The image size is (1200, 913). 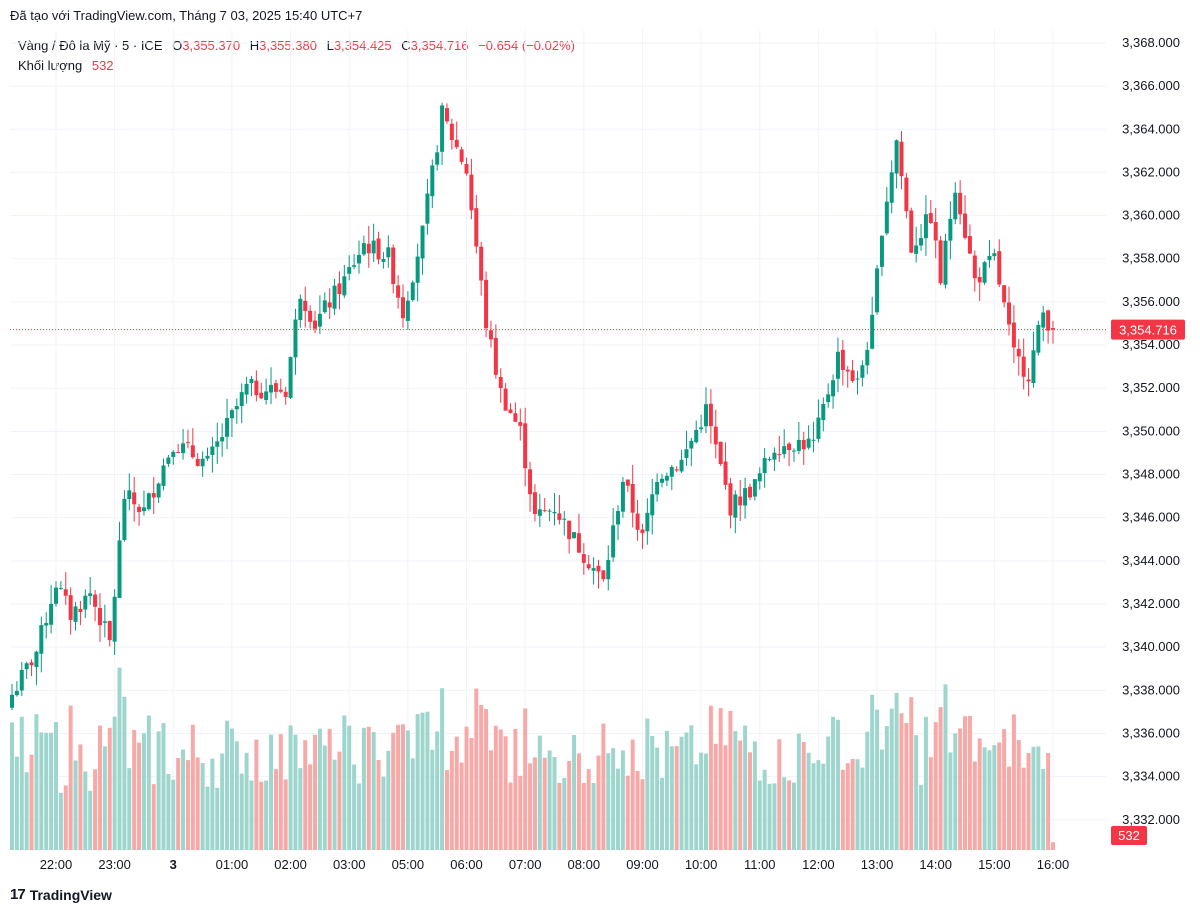 I want to click on symbol-name: Vàng / Đô la Mỹ · 5 · ICE, so click(x=90, y=45).